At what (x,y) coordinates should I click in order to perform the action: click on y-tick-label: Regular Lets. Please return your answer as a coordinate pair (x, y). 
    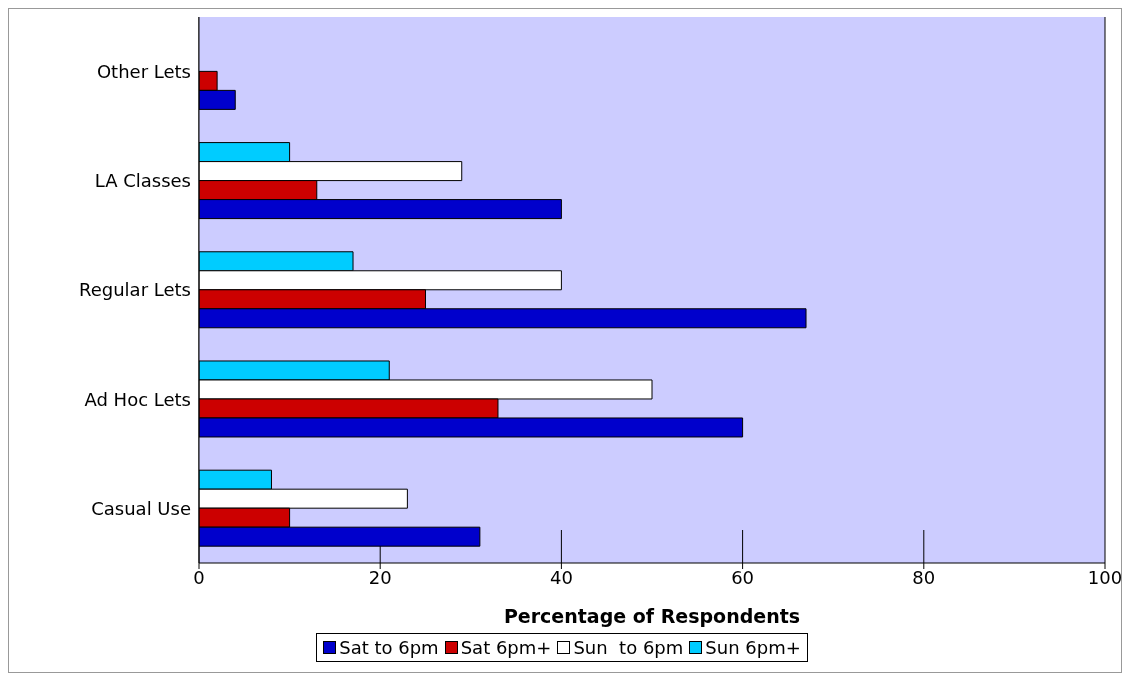
    Looking at the image, I should click on (135, 290).